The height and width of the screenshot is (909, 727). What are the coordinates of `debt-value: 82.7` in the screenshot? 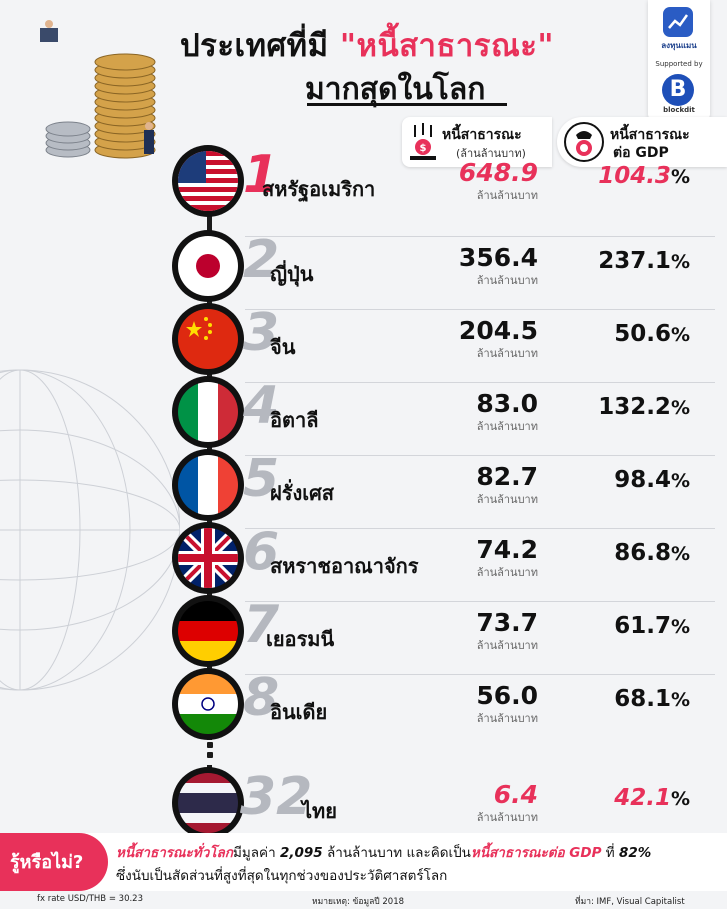 It's located at (507, 476).